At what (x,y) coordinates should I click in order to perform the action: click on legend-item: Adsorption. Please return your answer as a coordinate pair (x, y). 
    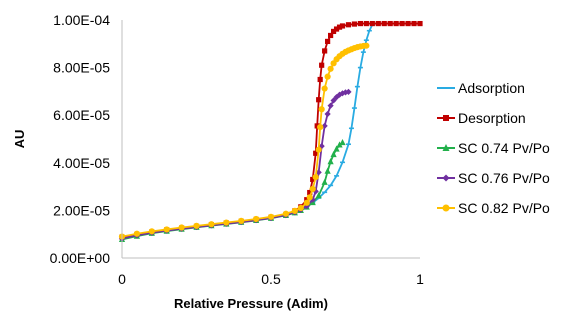
    Looking at the image, I should click on (481, 88).